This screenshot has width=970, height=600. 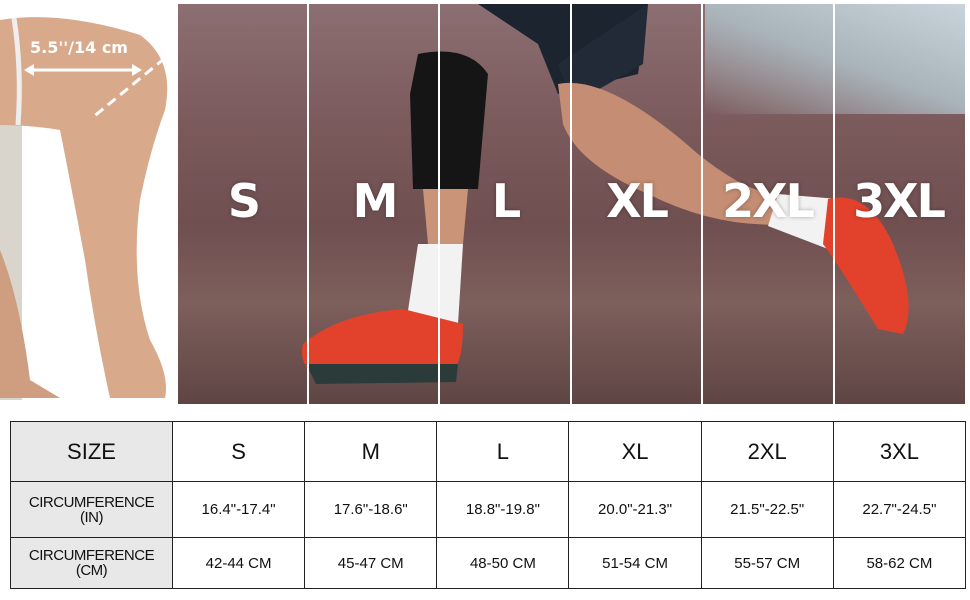 What do you see at coordinates (371, 451) in the screenshot?
I see `size-cell: M` at bounding box center [371, 451].